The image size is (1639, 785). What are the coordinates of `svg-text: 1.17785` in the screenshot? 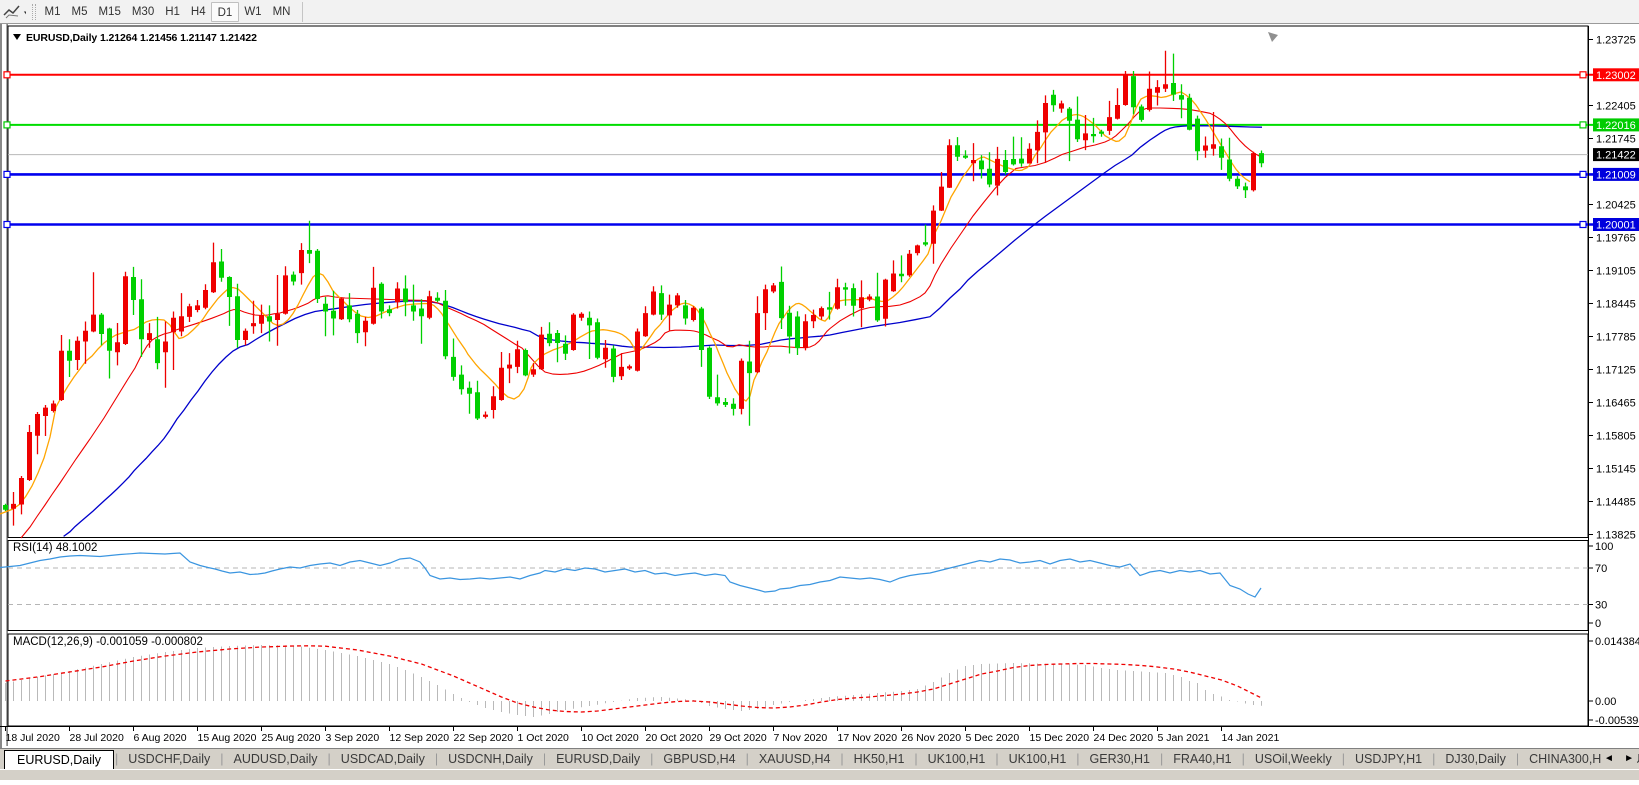 It's located at (1616, 338).